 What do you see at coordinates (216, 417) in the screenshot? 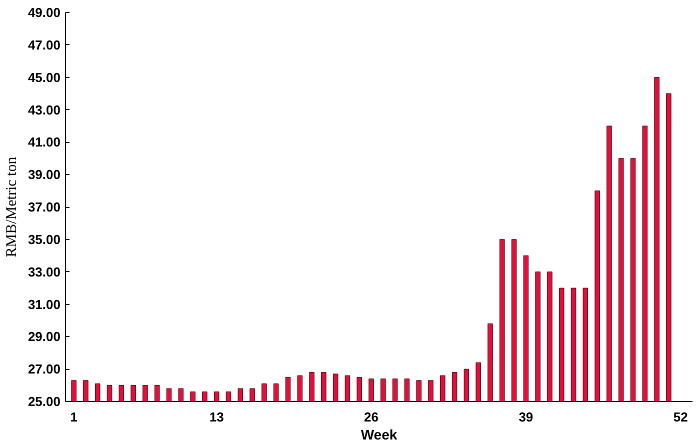
I see `x-tick-label: 13` at bounding box center [216, 417].